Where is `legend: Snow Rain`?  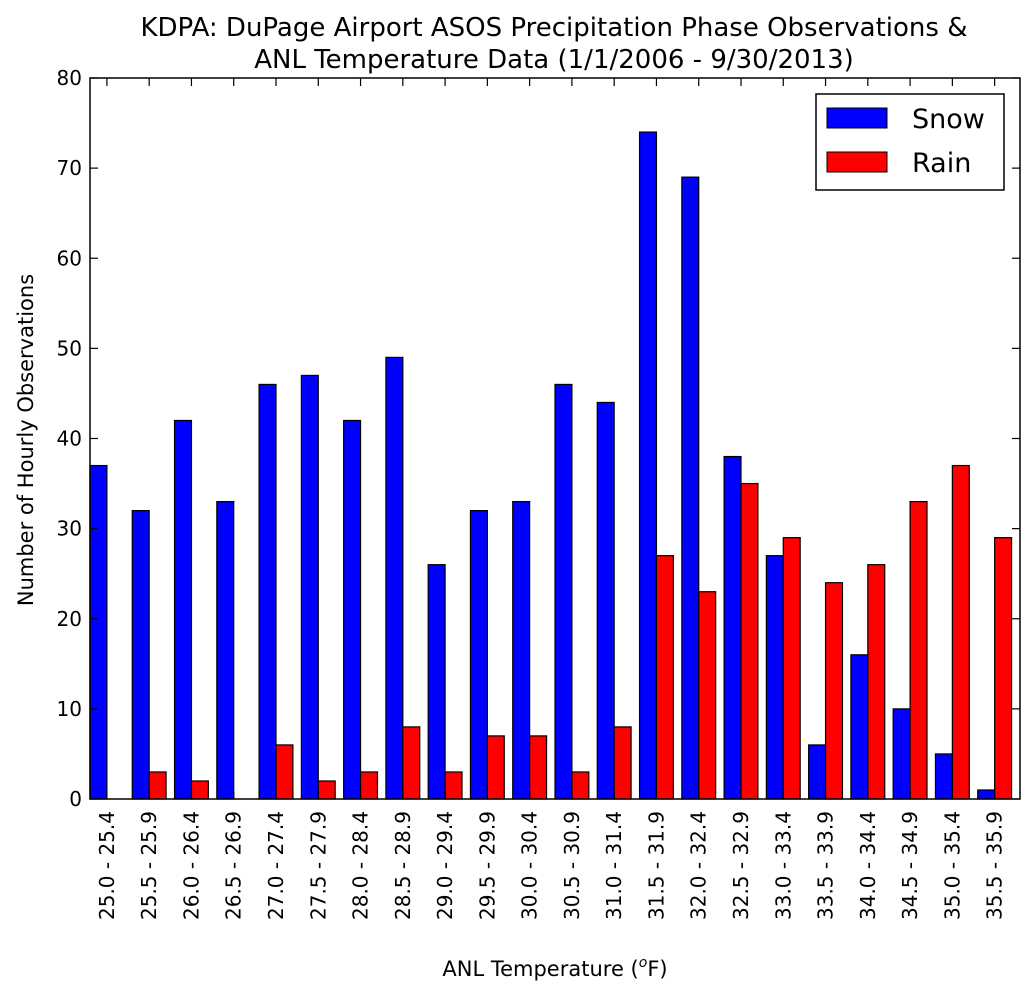 legend: Snow Rain is located at coordinates (910, 142).